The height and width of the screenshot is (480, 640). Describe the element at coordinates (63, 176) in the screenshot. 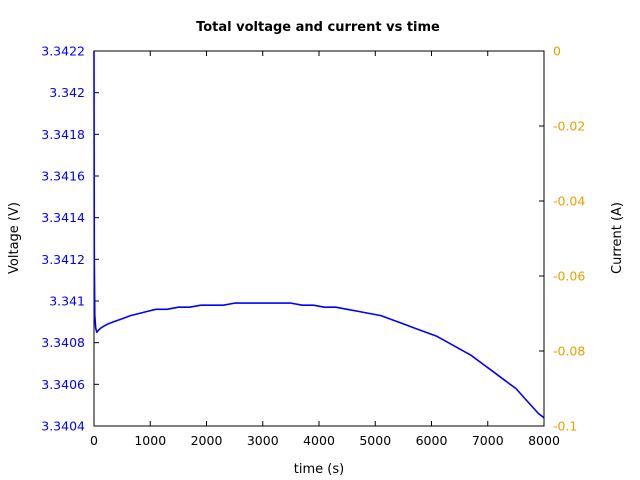

I see `y-tick-label: 3.3416` at that location.